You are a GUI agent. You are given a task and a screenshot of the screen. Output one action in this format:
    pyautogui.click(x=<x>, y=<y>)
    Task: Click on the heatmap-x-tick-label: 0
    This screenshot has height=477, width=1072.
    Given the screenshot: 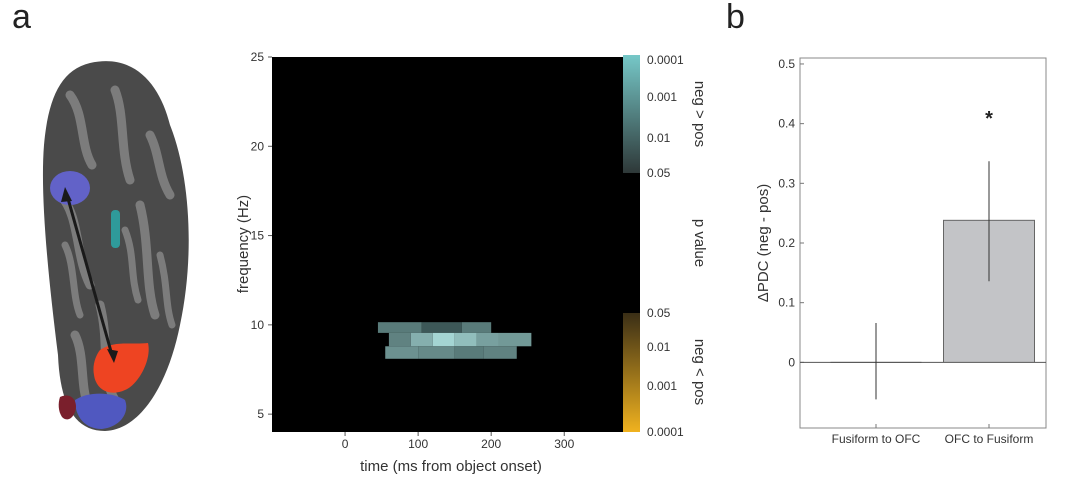 What is the action you would take?
    pyautogui.click(x=345, y=444)
    